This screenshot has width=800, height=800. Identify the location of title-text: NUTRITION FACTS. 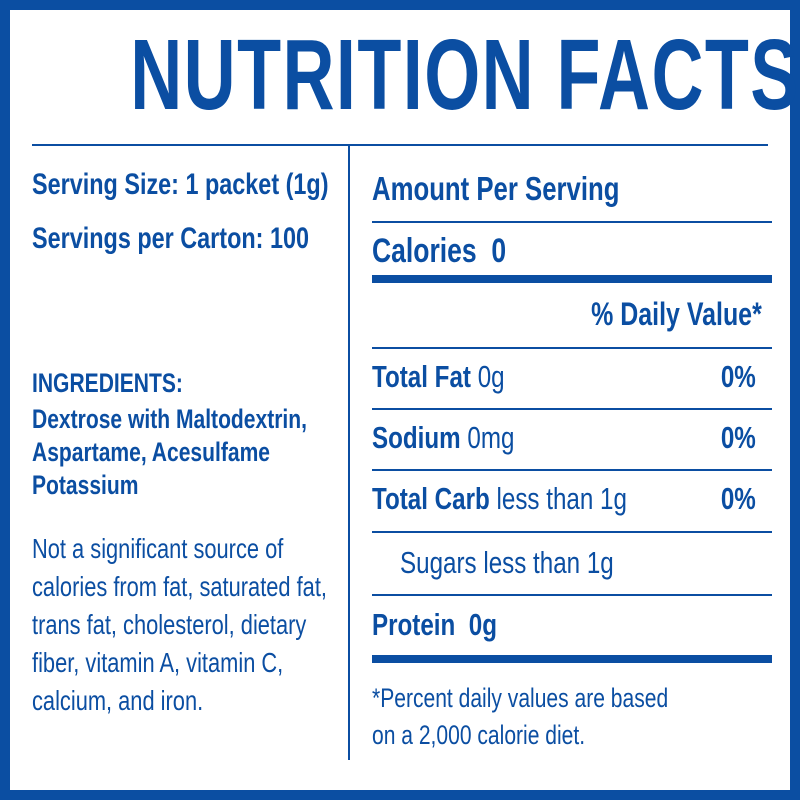
(465, 75).